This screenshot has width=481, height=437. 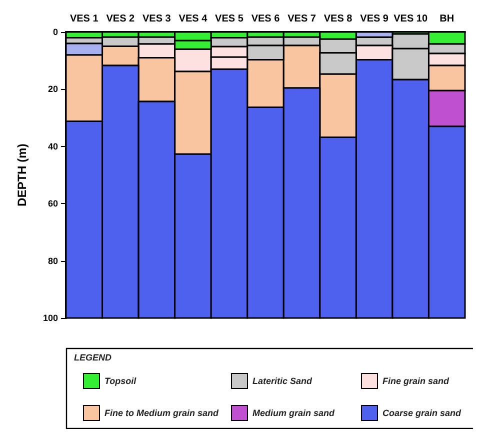 What do you see at coordinates (53, 146) in the screenshot?
I see `y-tick-label: 40` at bounding box center [53, 146].